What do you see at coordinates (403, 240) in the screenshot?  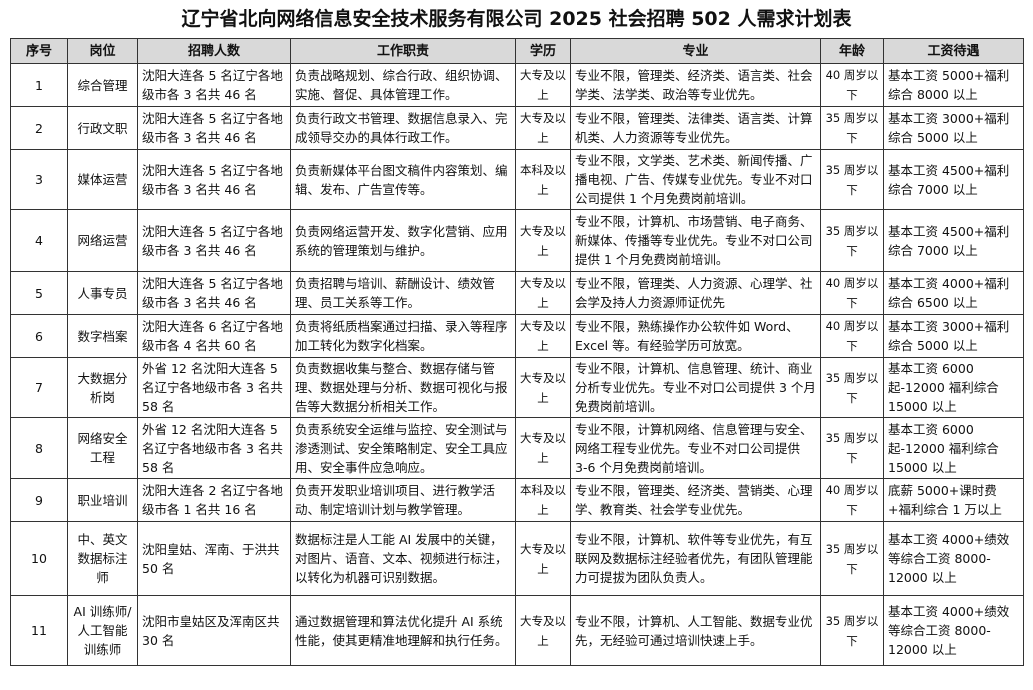 I see `table-cell: 负责网络运营开发、数字化营销、应用系统的管理策划与维护。` at bounding box center [403, 240].